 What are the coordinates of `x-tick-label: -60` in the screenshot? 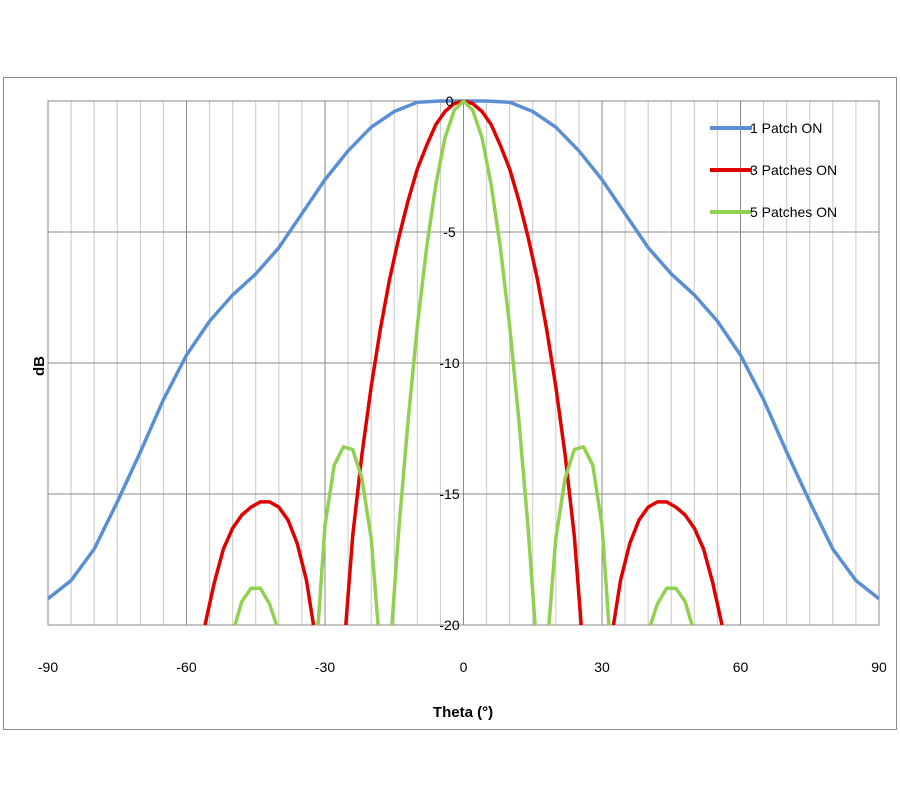 It's located at (186, 667).